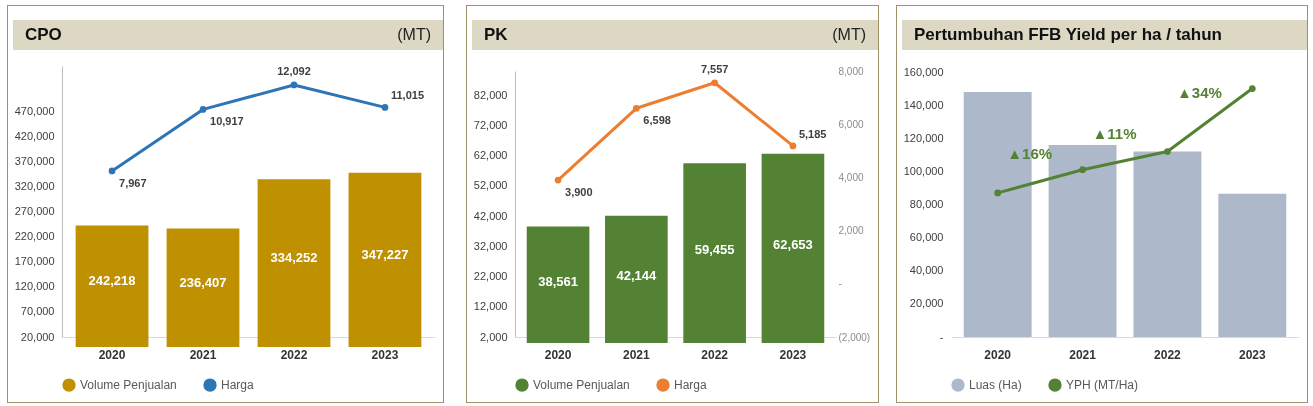 This screenshot has height=406, width=1313. Describe the element at coordinates (37, 311) in the screenshot. I see `y-tick-label: 70,000` at that location.